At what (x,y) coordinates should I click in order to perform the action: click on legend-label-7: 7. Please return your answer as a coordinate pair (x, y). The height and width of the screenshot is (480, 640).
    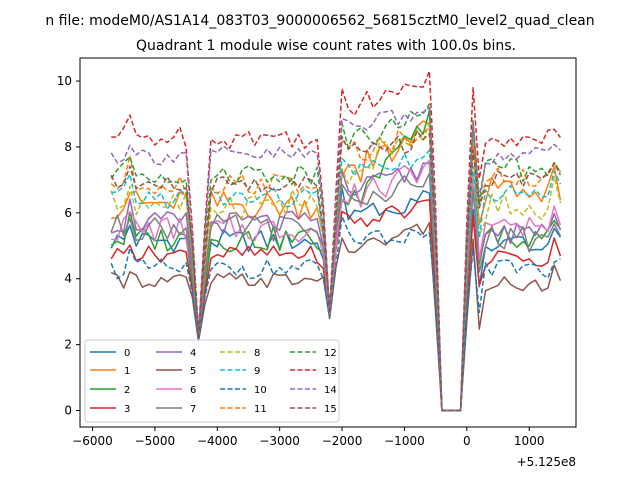
    Looking at the image, I should click on (193, 409).